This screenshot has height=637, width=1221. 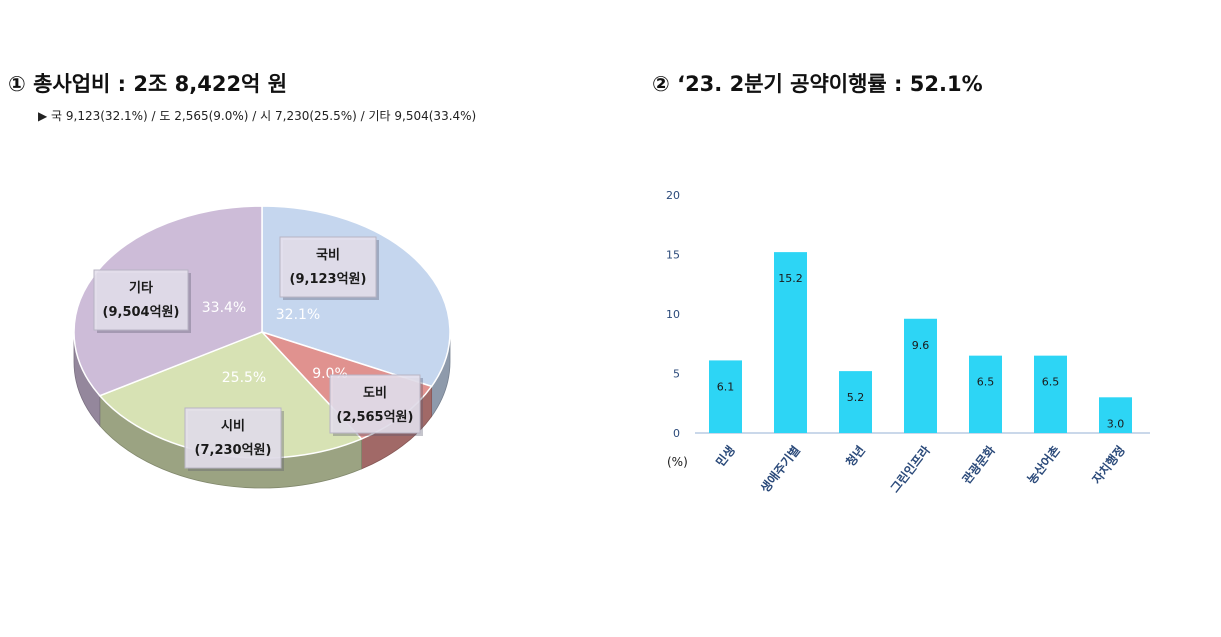 What do you see at coordinates (244, 378) in the screenshot?
I see `pie-percent-label: 25.5%` at bounding box center [244, 378].